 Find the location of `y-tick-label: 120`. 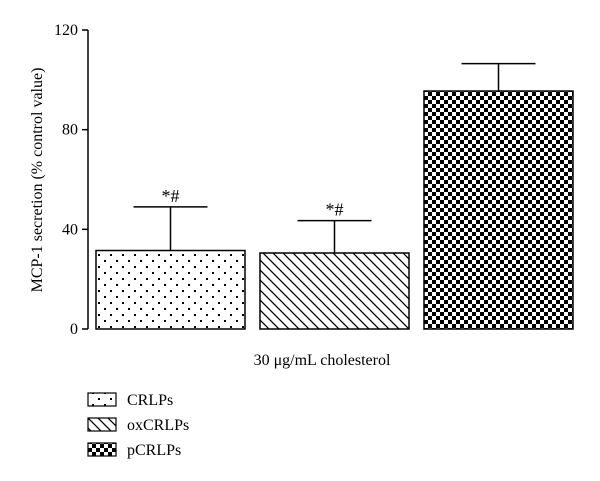

y-tick-label: 120 is located at coordinates (66, 30).